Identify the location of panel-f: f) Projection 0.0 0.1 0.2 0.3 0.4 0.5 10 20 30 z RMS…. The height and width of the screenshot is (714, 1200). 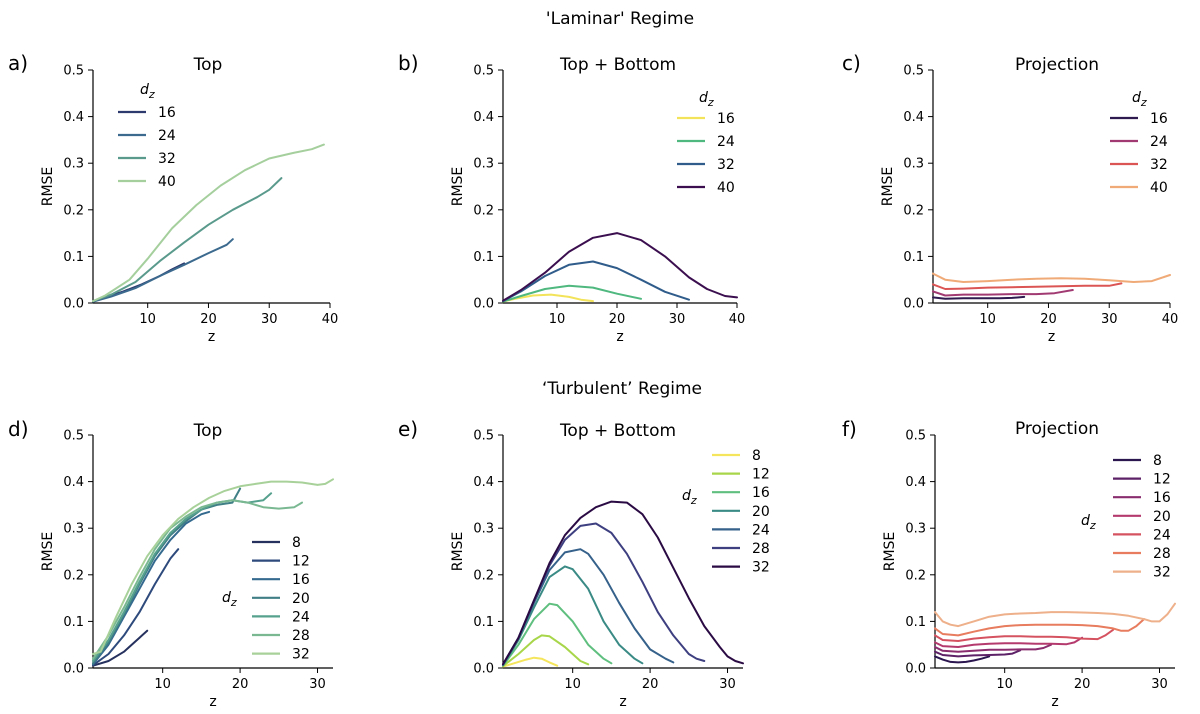
(1009, 563).